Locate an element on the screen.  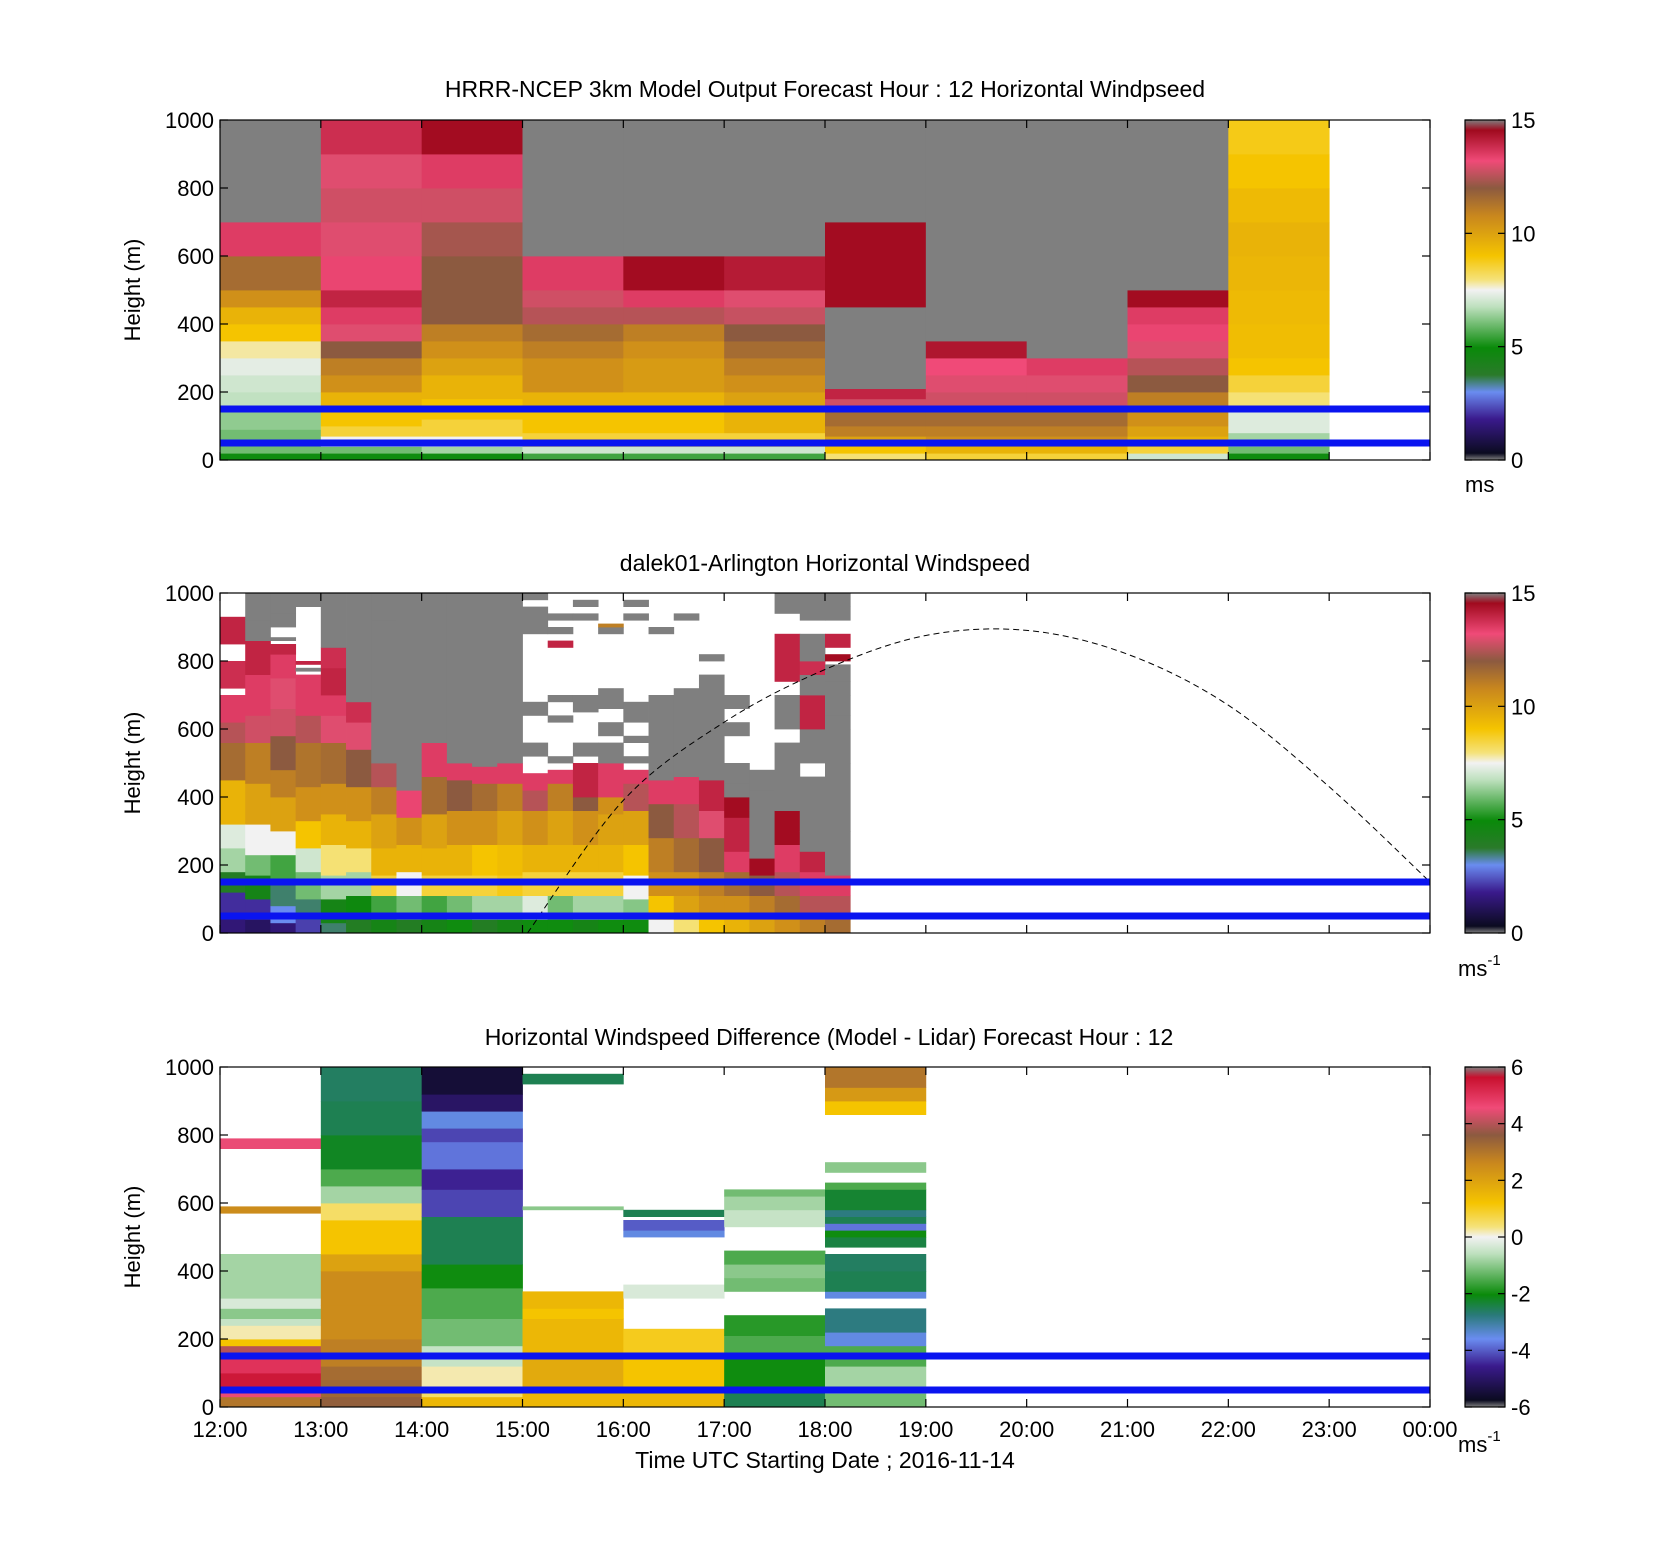
y-tick-label: 1000 is located at coordinates (189, 1067).